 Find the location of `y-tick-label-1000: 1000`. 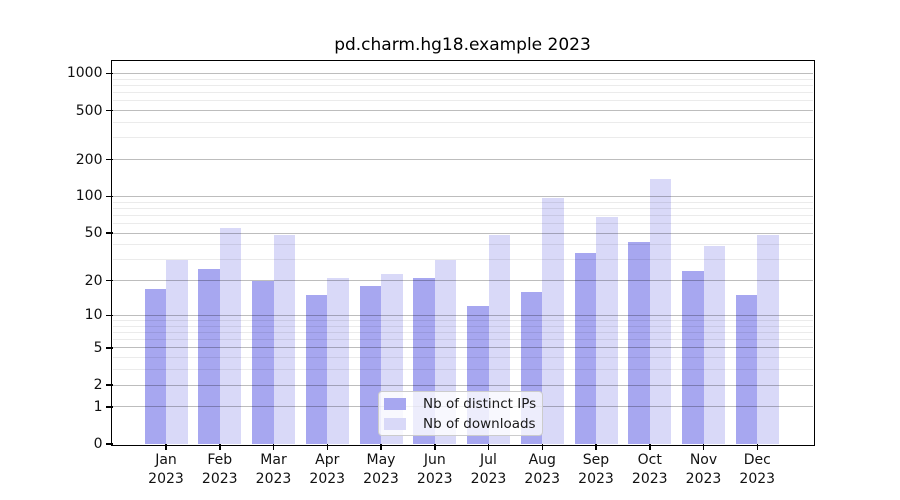

y-tick-label-1000: 1000 is located at coordinates (84, 73).